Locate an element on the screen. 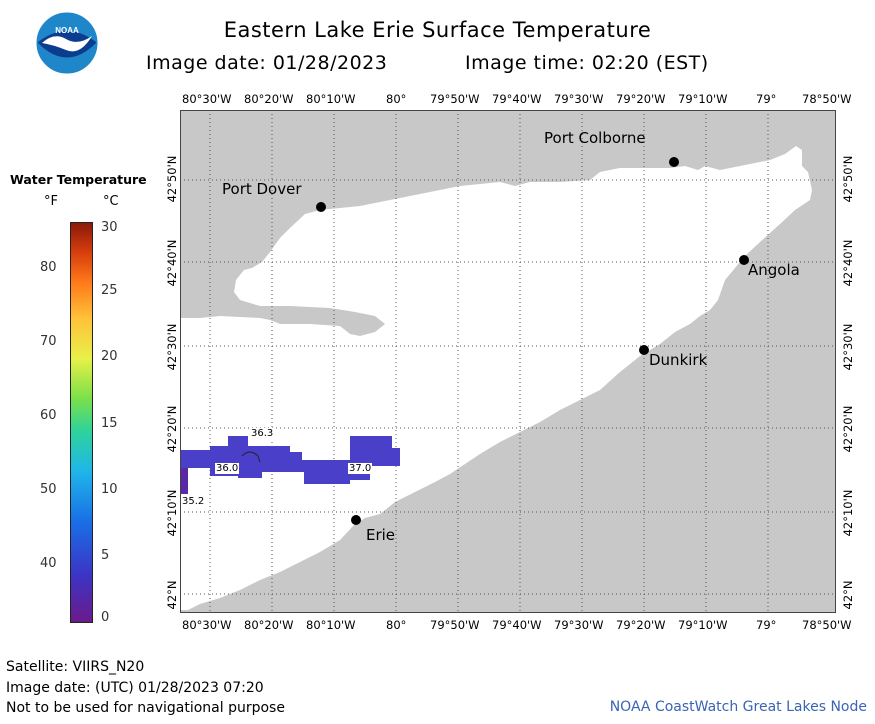  city-label-port-colborne: Port Colborne is located at coordinates (595, 138).